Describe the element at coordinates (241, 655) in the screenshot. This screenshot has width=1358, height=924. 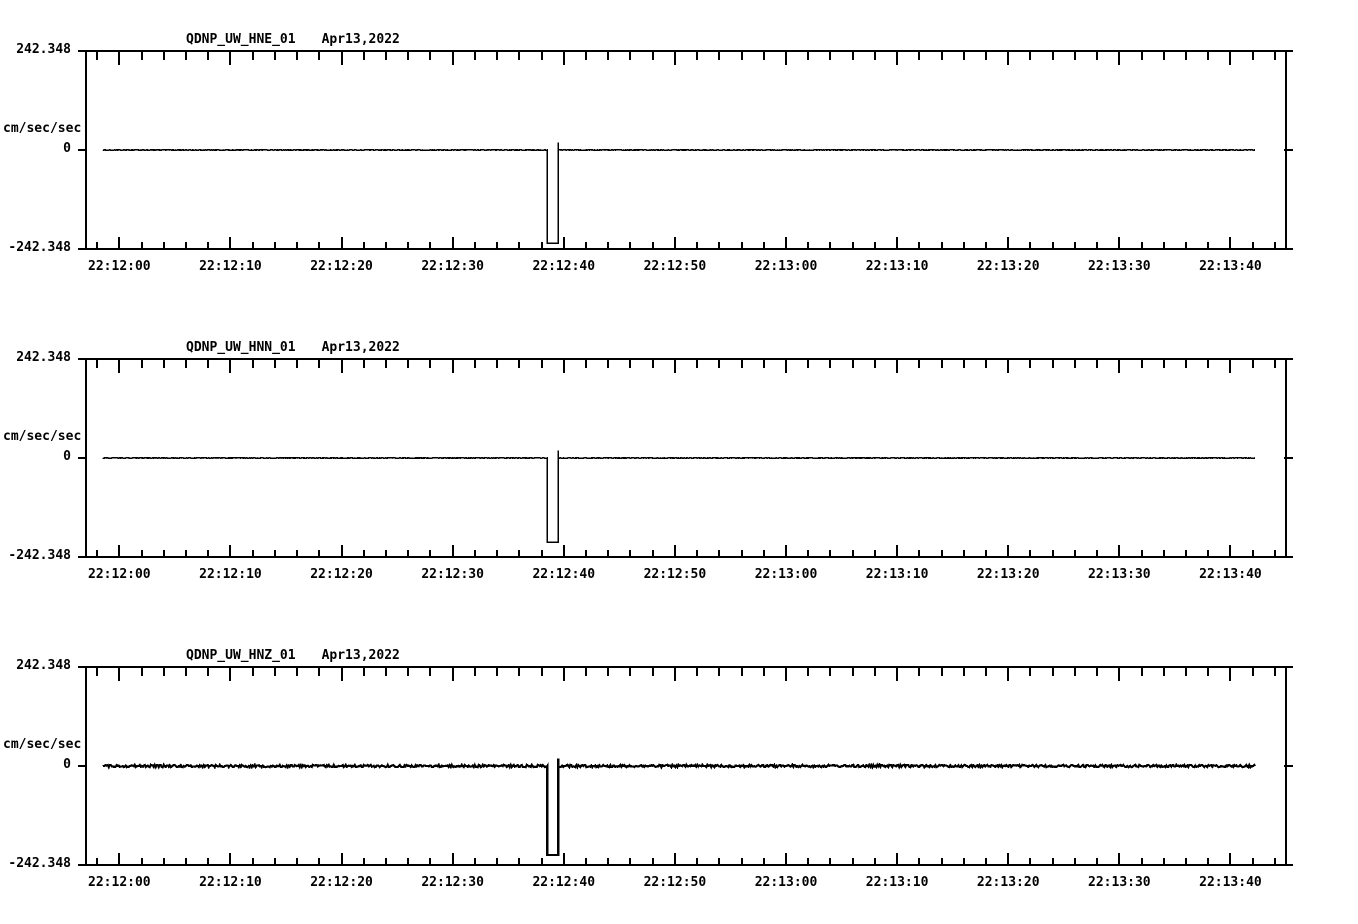
I see `panel-channel-name: QDNP_UW_HNZ_01` at that location.